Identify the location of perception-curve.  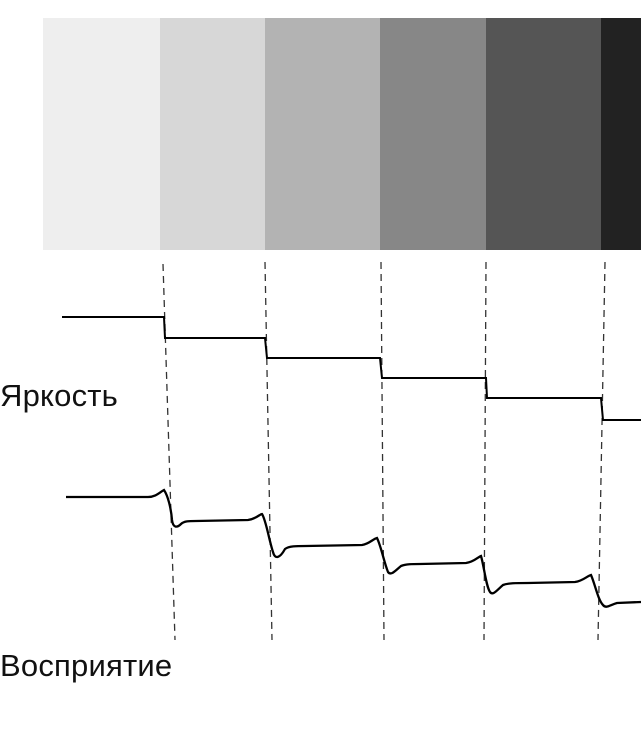
(353, 548).